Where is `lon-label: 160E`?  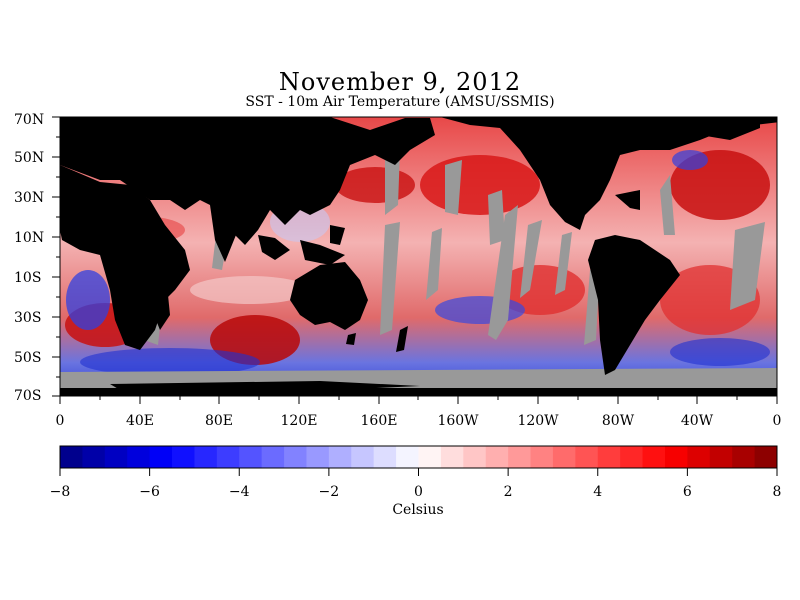 lon-label: 160E is located at coordinates (379, 421).